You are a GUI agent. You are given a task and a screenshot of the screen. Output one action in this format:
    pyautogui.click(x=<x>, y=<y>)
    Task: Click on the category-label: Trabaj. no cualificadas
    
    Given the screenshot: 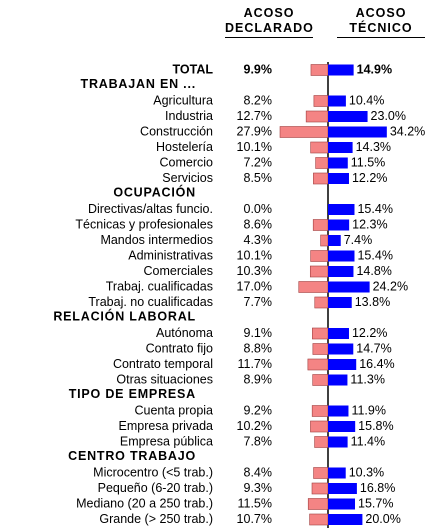 What is the action you would take?
    pyautogui.click(x=150, y=302)
    